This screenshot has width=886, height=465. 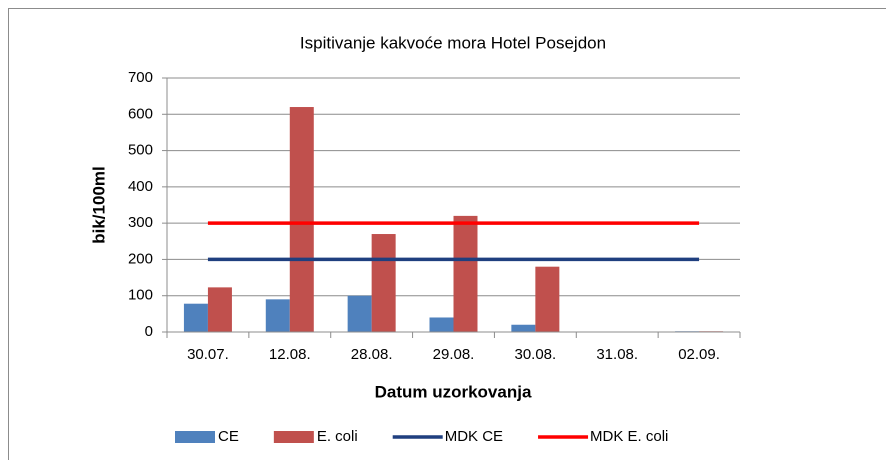 I want to click on y-tick-label: 600, so click(x=140, y=113).